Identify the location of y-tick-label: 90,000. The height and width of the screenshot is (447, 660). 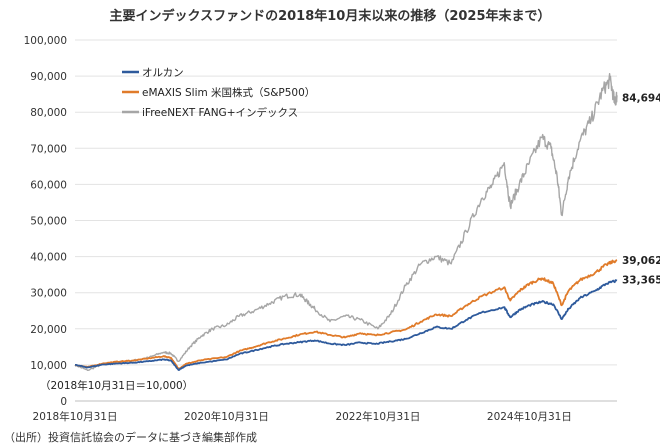
(48, 77).